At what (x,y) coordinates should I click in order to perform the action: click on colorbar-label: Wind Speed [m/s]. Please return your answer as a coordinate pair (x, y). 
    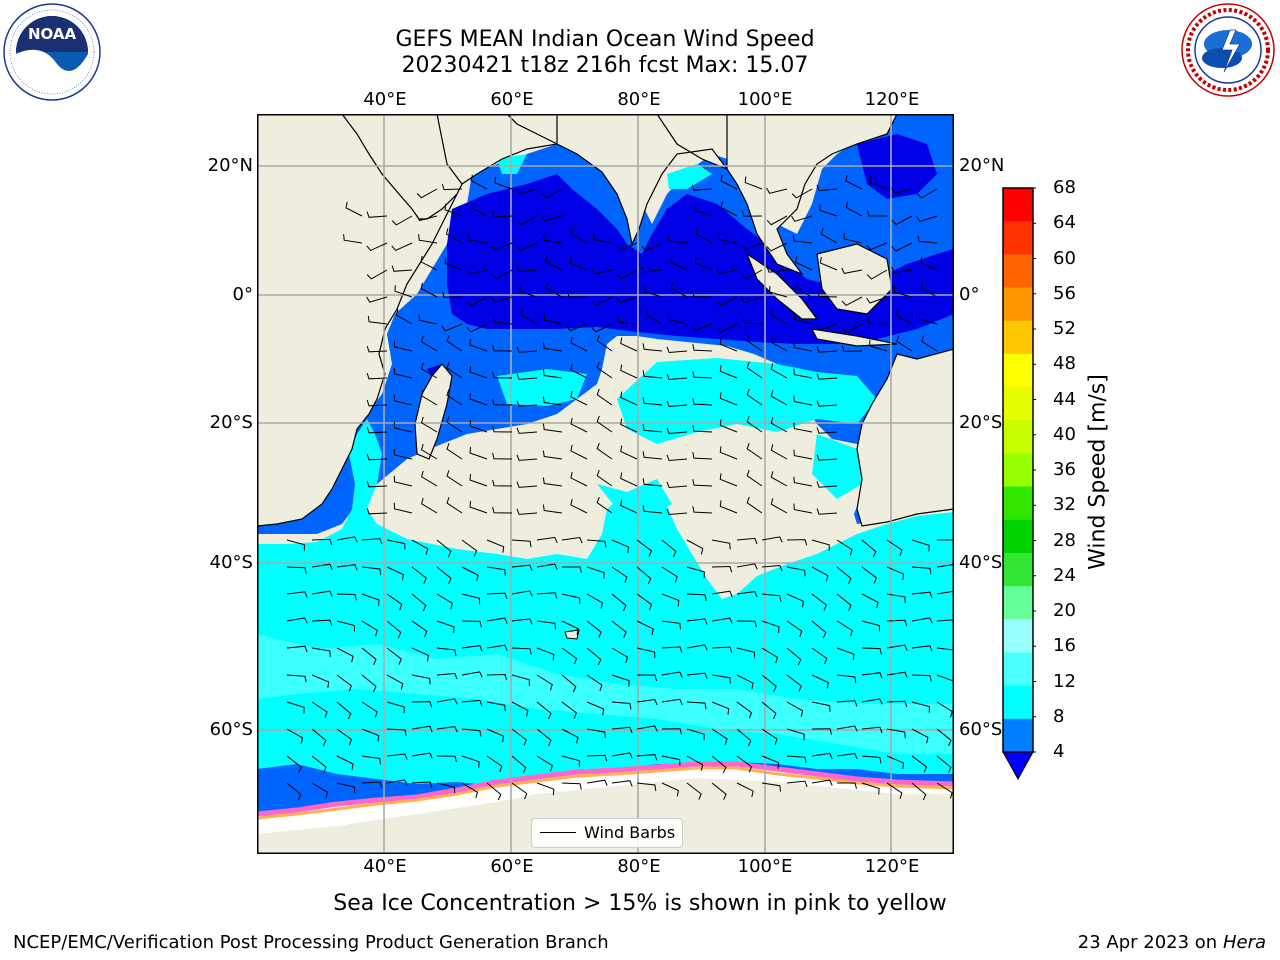
    Looking at the image, I should click on (1098, 472).